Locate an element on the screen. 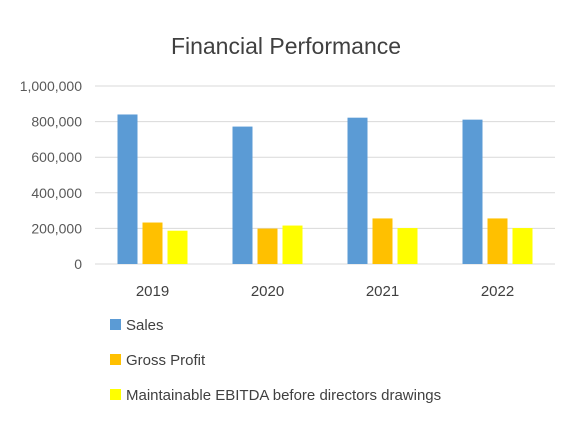 The width and height of the screenshot is (576, 432). y-tick-label: 1,000,000 is located at coordinates (51, 86).